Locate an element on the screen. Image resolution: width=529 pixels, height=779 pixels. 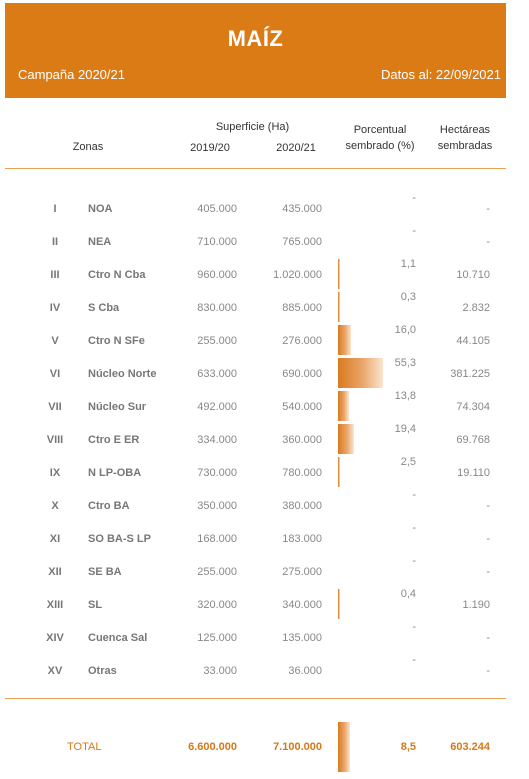
zone-number: XV is located at coordinates (55, 671).